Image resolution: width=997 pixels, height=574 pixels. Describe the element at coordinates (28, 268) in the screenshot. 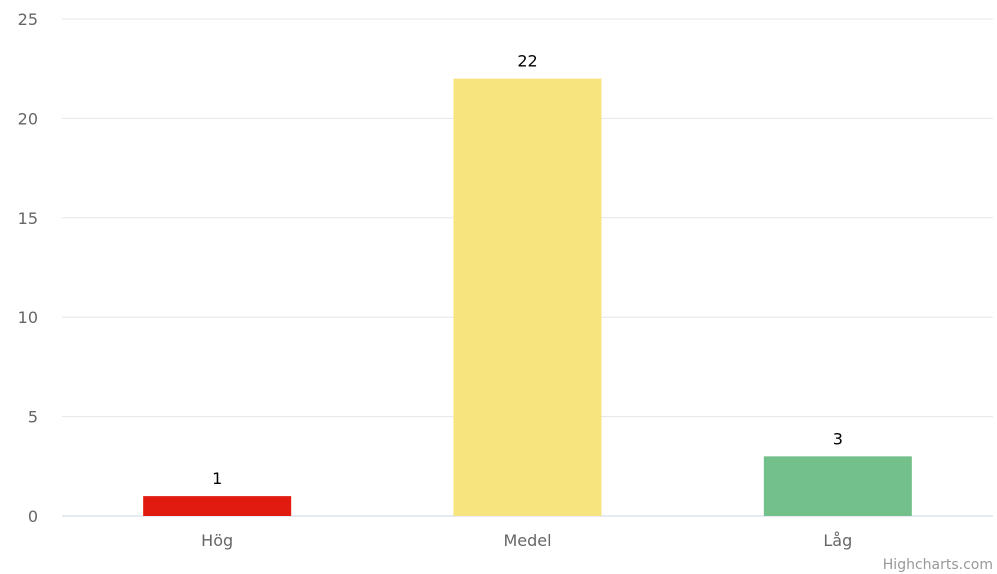

I see `y-axis-ticks: 0 5 10 15 20 25` at that location.